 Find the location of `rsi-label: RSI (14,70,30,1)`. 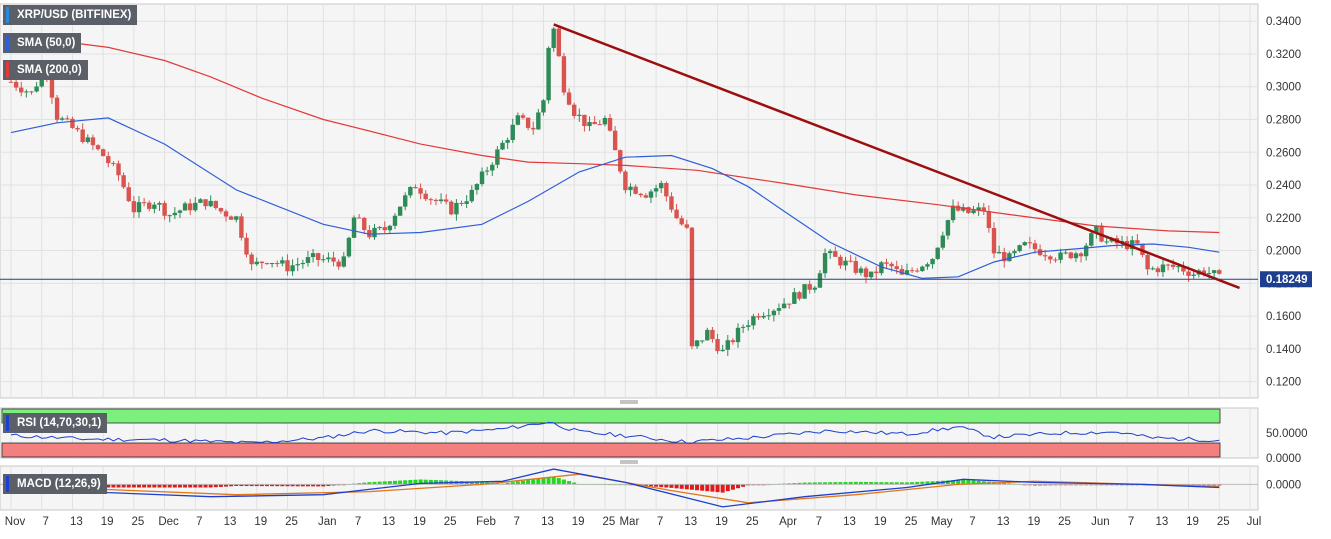

rsi-label: RSI (14,70,30,1) is located at coordinates (55, 423).